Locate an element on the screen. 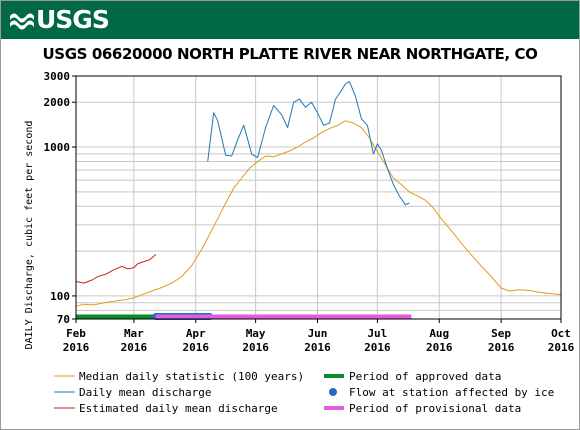 This screenshot has width=580, height=430. legend-label-median: Median daily statistic (100 years) is located at coordinates (191, 376).